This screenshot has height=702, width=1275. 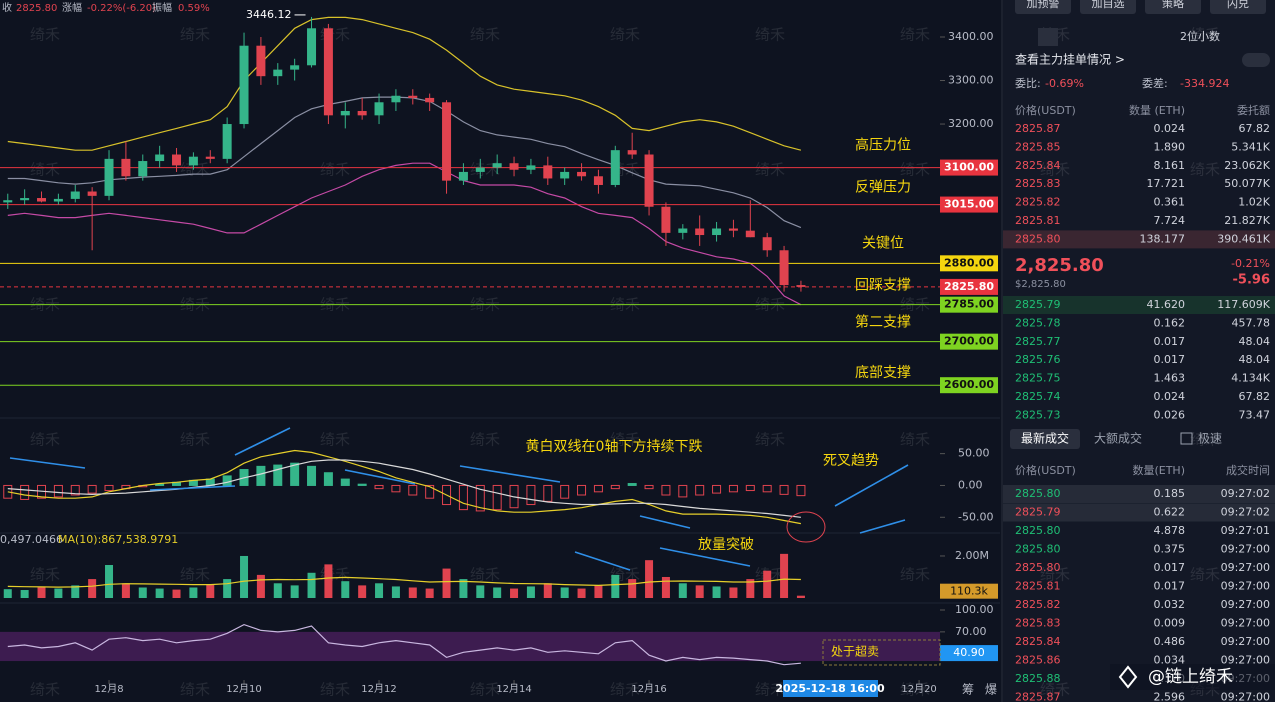 What do you see at coordinates (1118, 438) in the screenshot?
I see `tab: 大额成交` at bounding box center [1118, 438].